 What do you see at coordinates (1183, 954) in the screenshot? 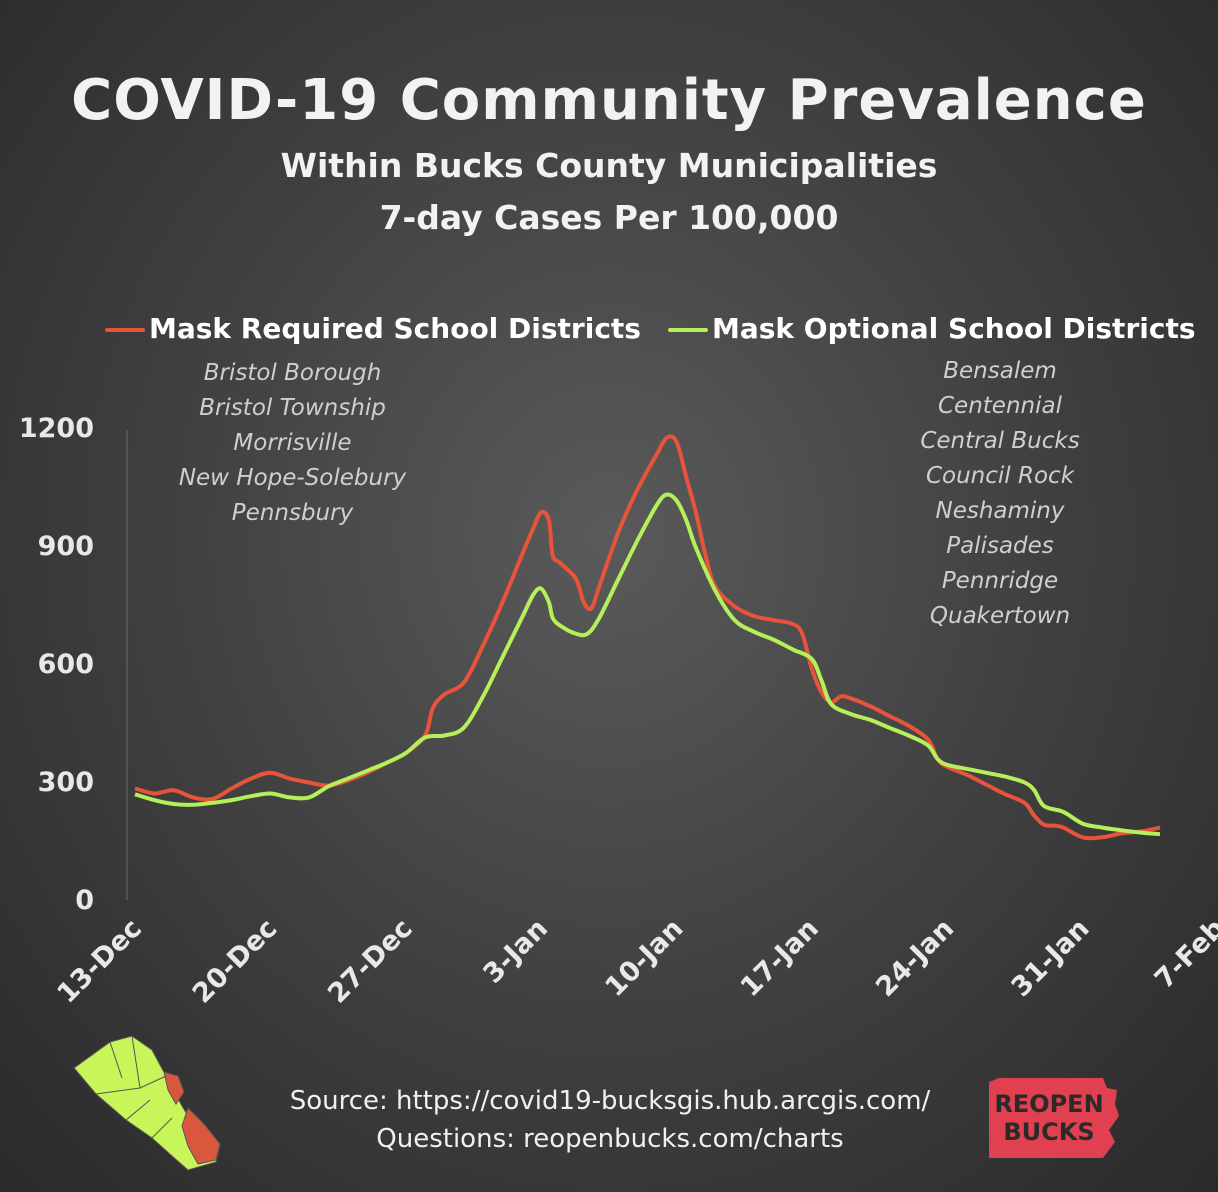
I see `x-tick-label: 7-Feb` at bounding box center [1183, 954].